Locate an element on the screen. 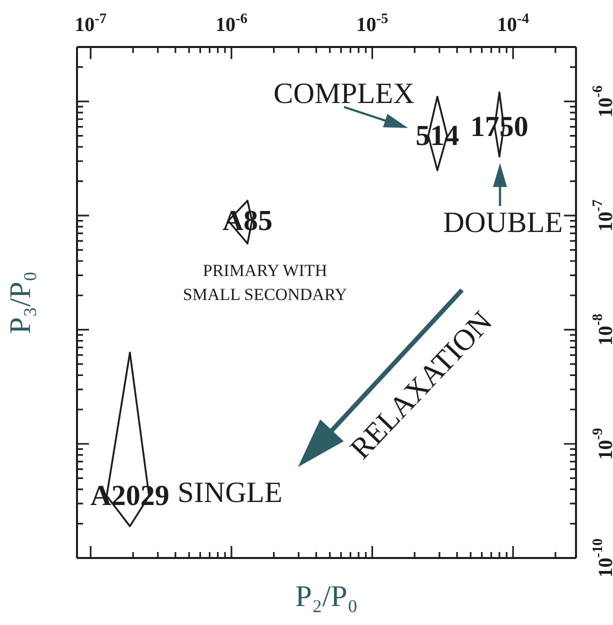 The width and height of the screenshot is (613, 625). y-axis-title: P₃/P₀ is located at coordinates (20, 302).